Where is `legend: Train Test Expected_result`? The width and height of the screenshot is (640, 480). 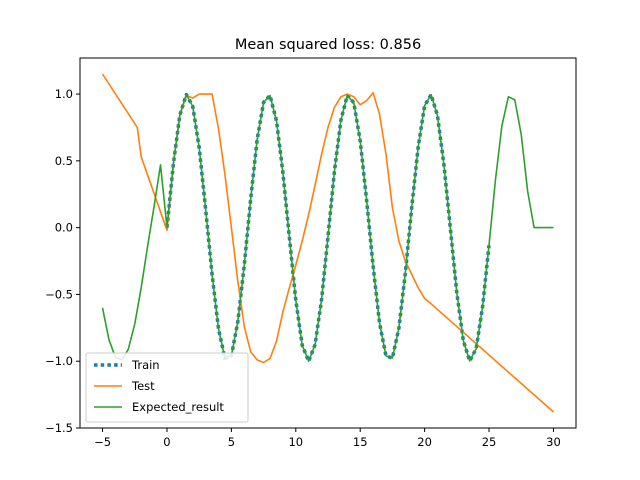 legend: Train Test Expected_result is located at coordinates (167, 387).